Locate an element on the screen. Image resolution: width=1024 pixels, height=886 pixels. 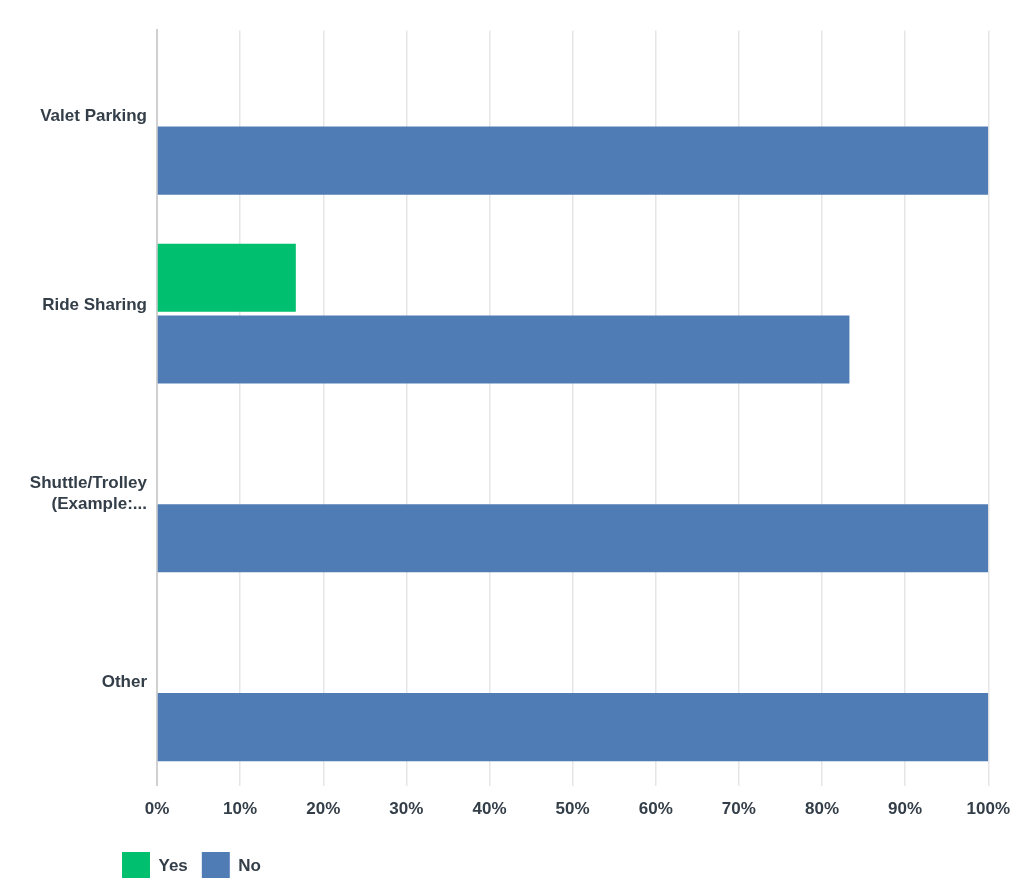
x-tick-label: 50% is located at coordinates (572, 809).